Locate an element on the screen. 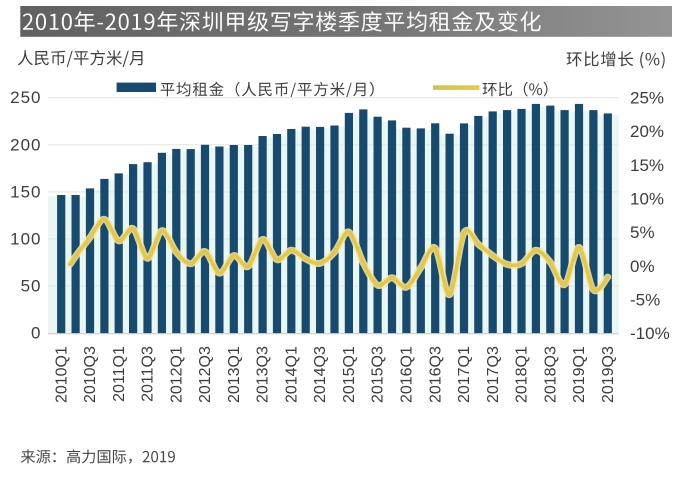  svg-text: 0 is located at coordinates (36, 333).